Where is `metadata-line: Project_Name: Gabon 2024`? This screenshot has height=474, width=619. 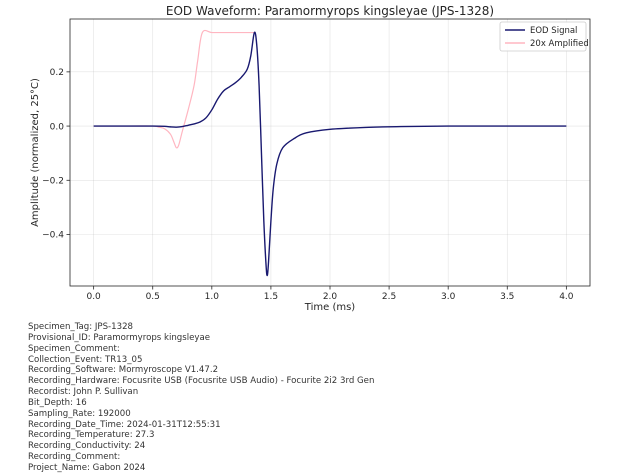
metadata-line: Project_Name: Gabon 2024 is located at coordinates (87, 467).